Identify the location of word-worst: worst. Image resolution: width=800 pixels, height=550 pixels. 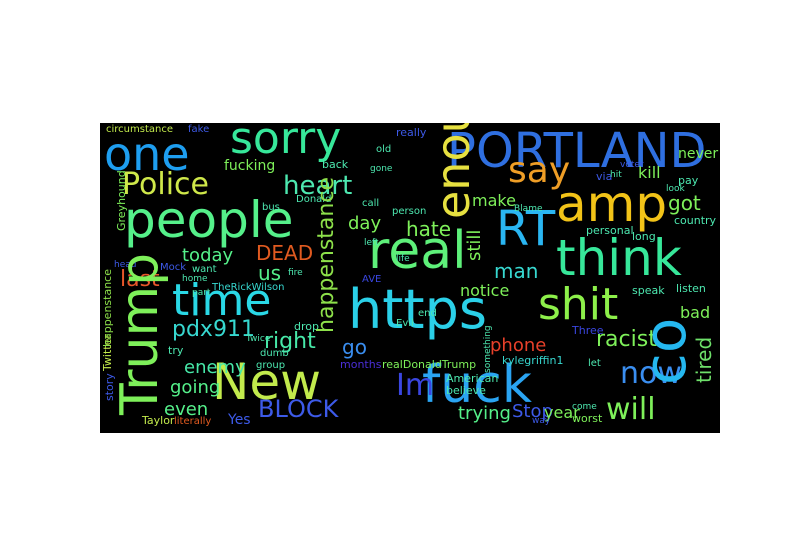
(587, 418).